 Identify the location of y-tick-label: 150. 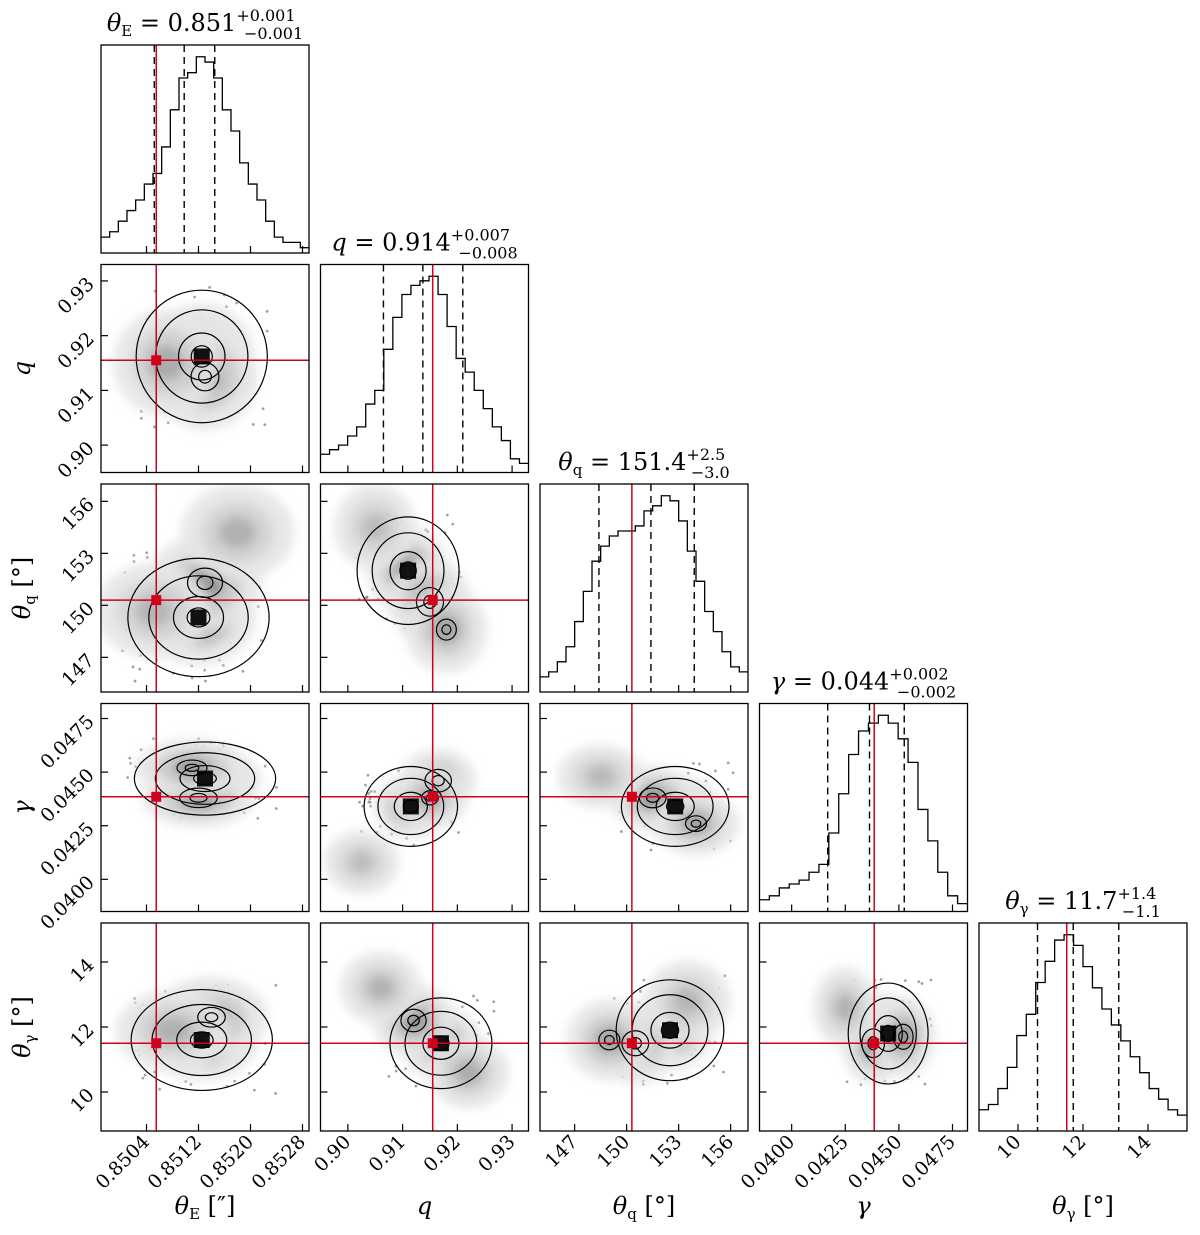
(78, 618).